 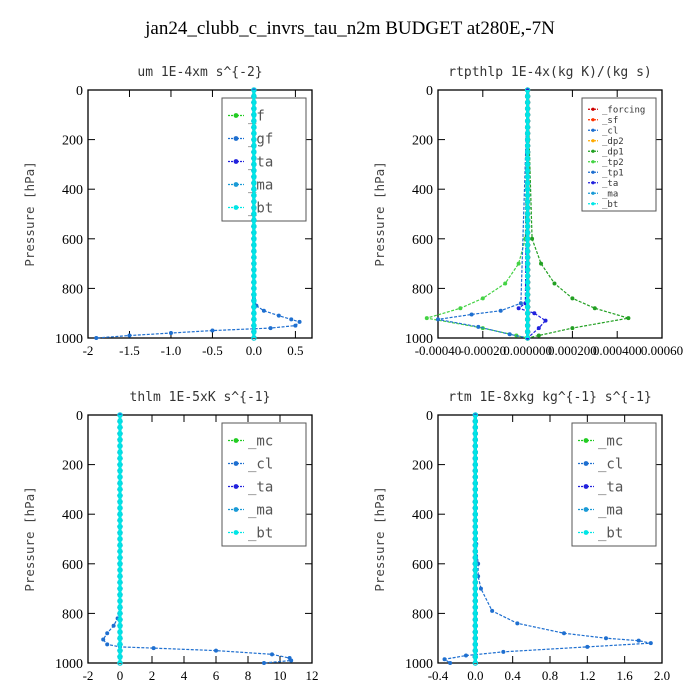 What do you see at coordinates (610, 442) in the screenshot?
I see `legend-label-mc: _mc` at bounding box center [610, 442].